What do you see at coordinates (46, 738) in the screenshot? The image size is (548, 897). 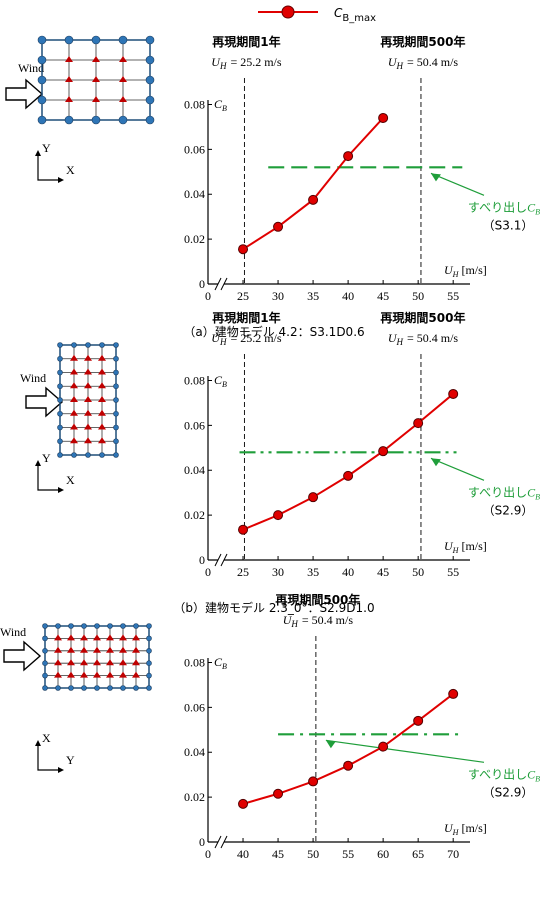 I see `axis-vertical-label: X` at bounding box center [46, 738].